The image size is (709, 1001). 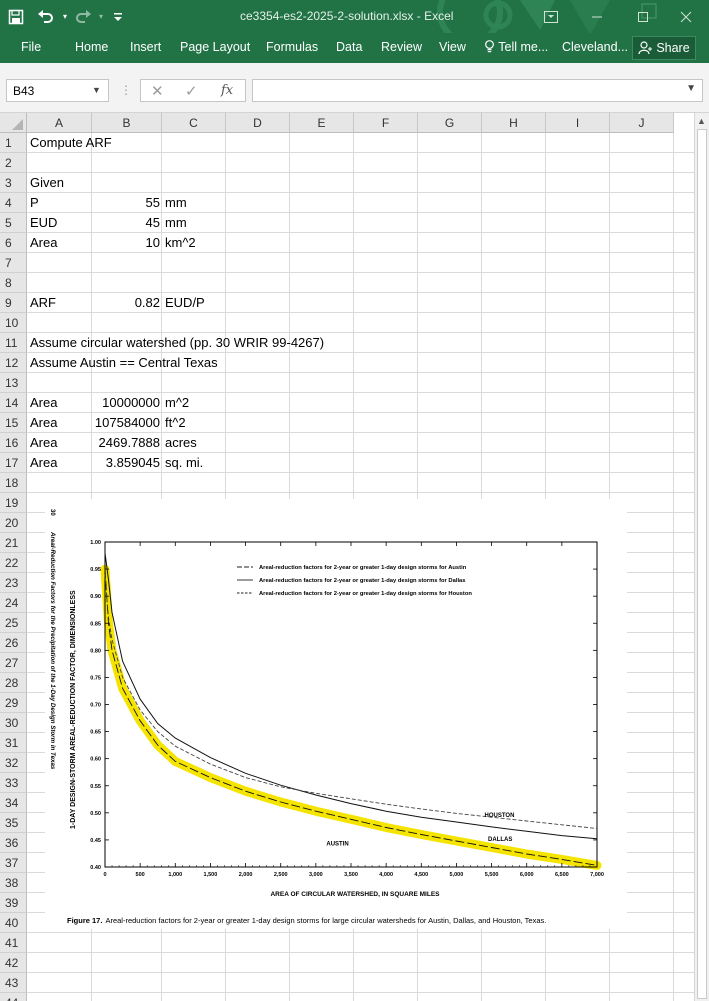 I want to click on column-header-b: B, so click(x=127, y=123).